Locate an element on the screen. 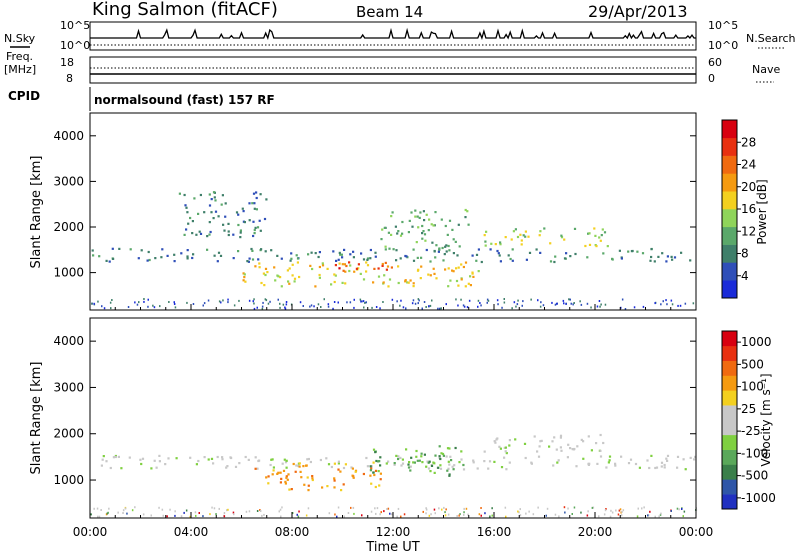 This screenshot has height=554, width=800. x-tick-label: 00:00 is located at coordinates (90, 532).